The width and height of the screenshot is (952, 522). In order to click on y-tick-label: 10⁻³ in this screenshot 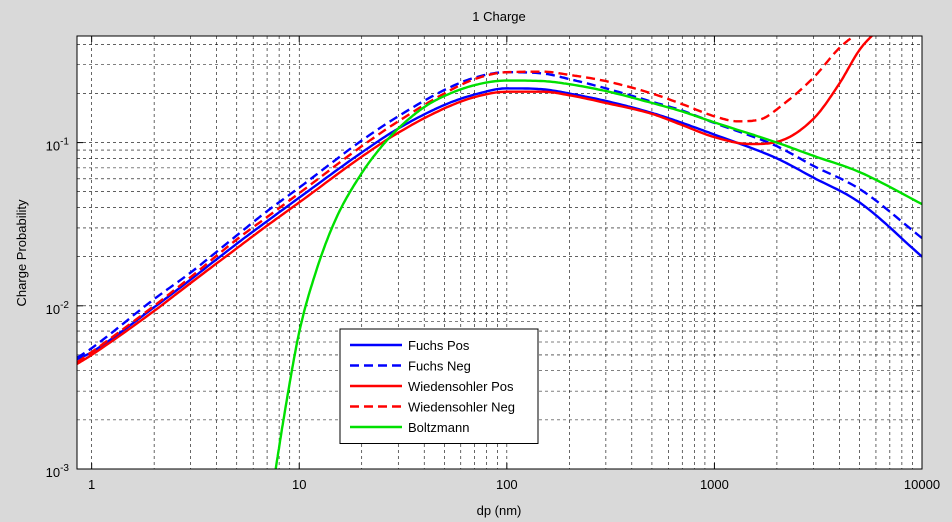, I will do `click(58, 471)`.